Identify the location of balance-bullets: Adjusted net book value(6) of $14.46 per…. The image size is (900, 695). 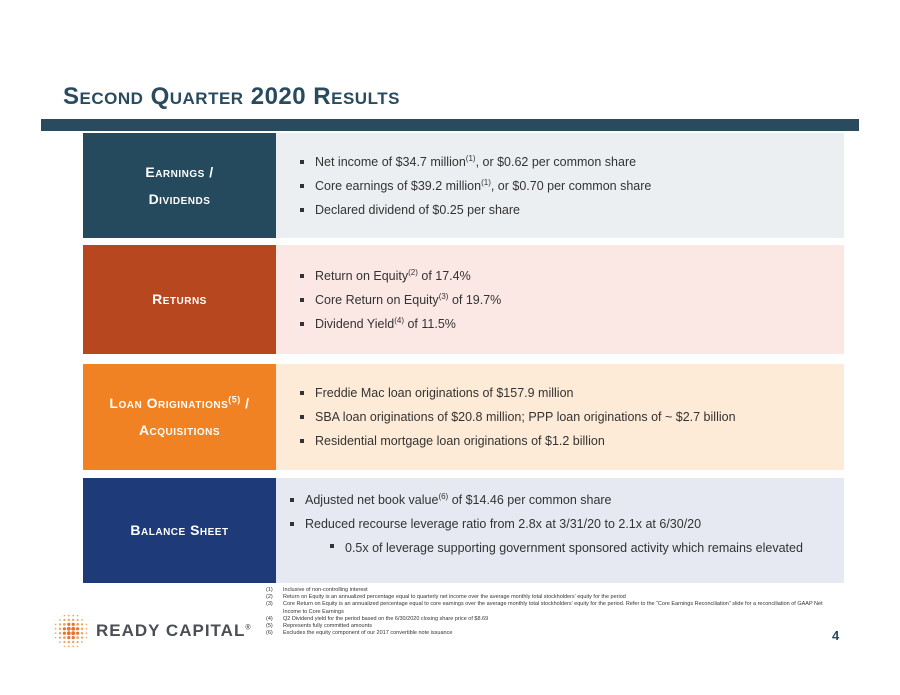
(563, 522).